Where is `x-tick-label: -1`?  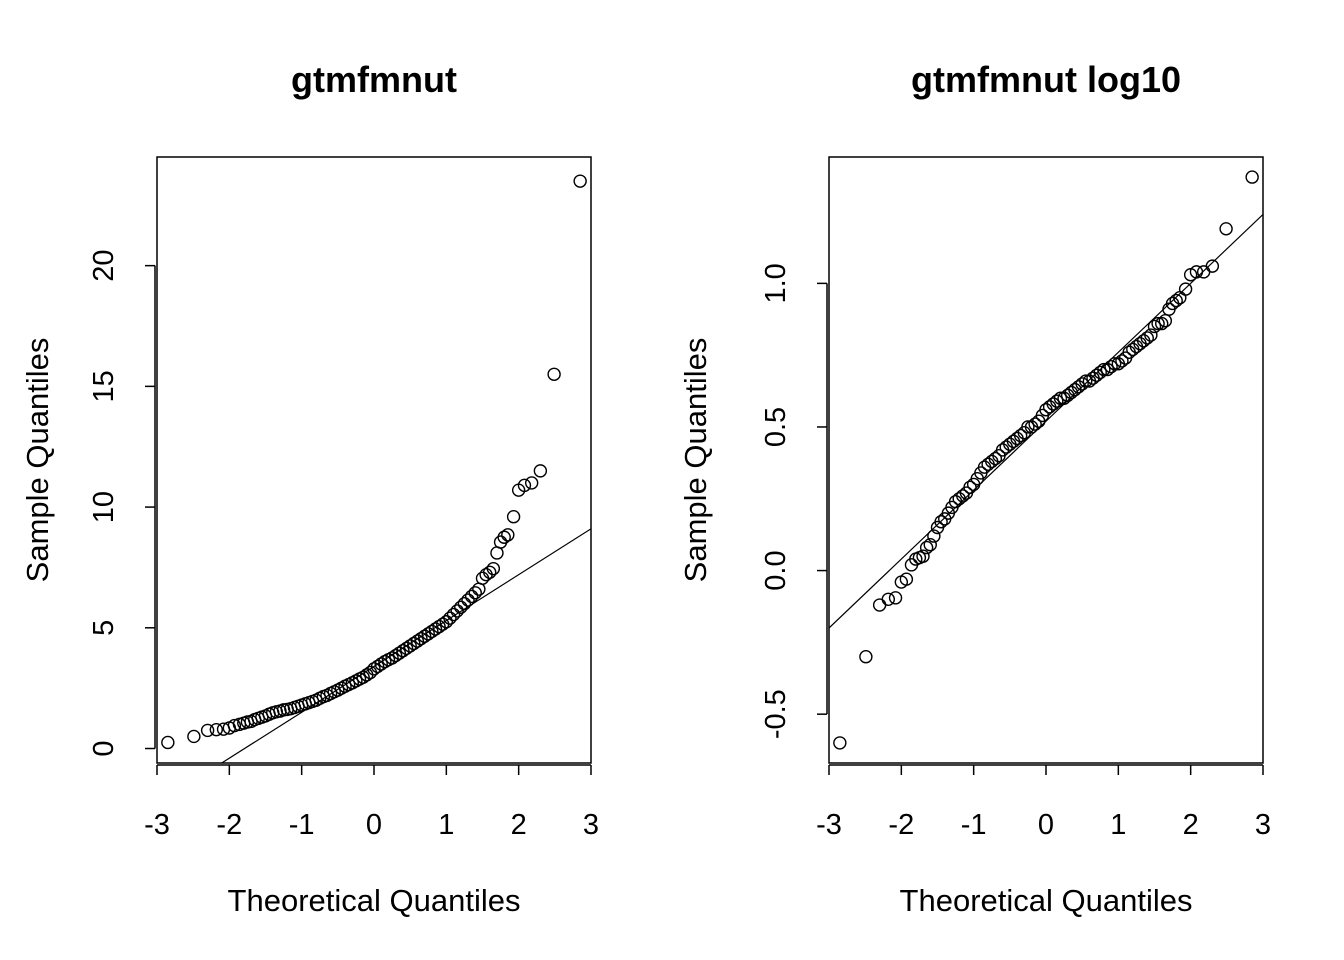 x-tick-label: -1 is located at coordinates (302, 825).